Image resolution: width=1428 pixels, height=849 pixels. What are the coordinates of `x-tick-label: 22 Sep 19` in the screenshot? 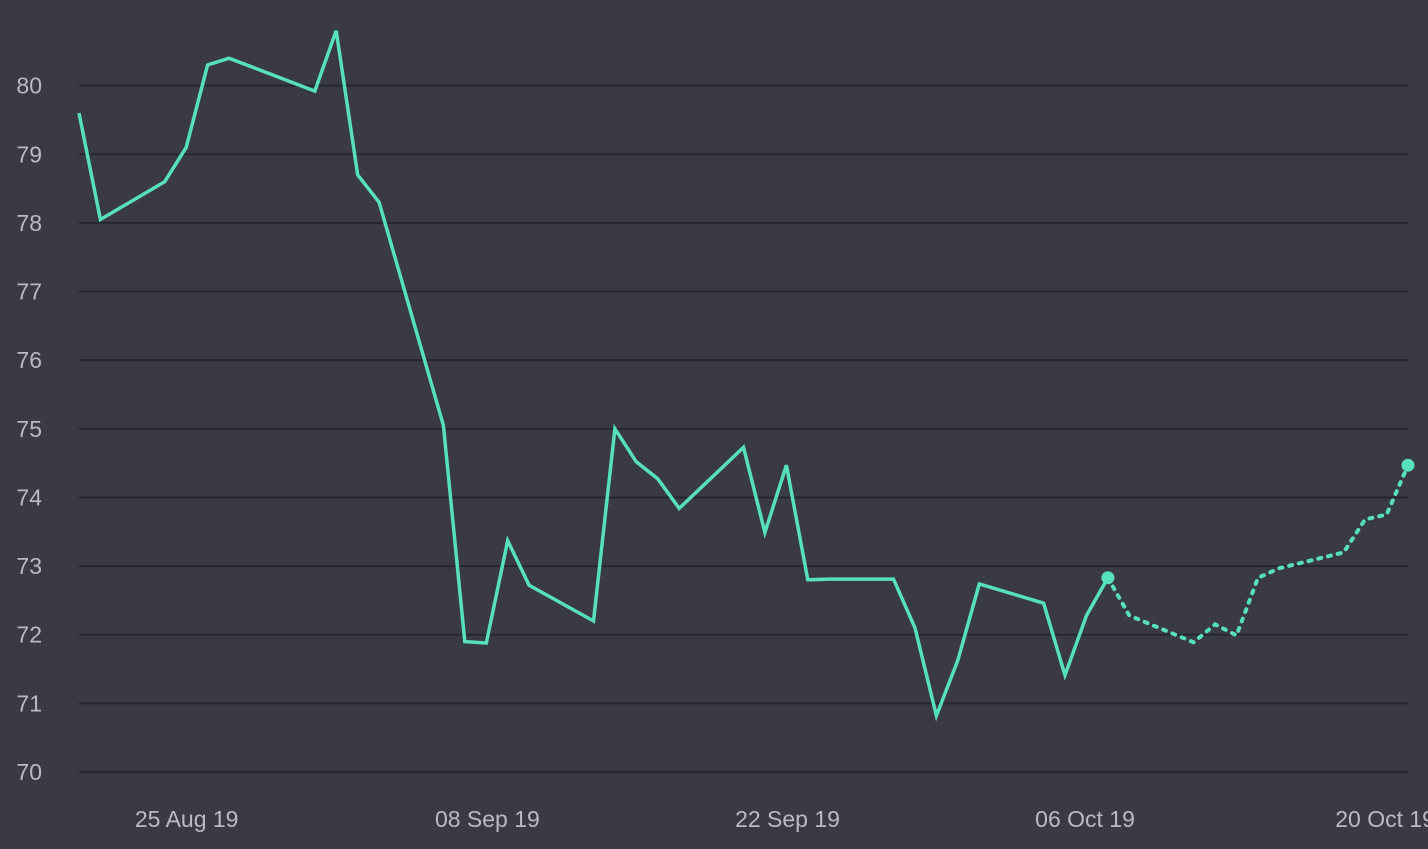 It's located at (787, 819).